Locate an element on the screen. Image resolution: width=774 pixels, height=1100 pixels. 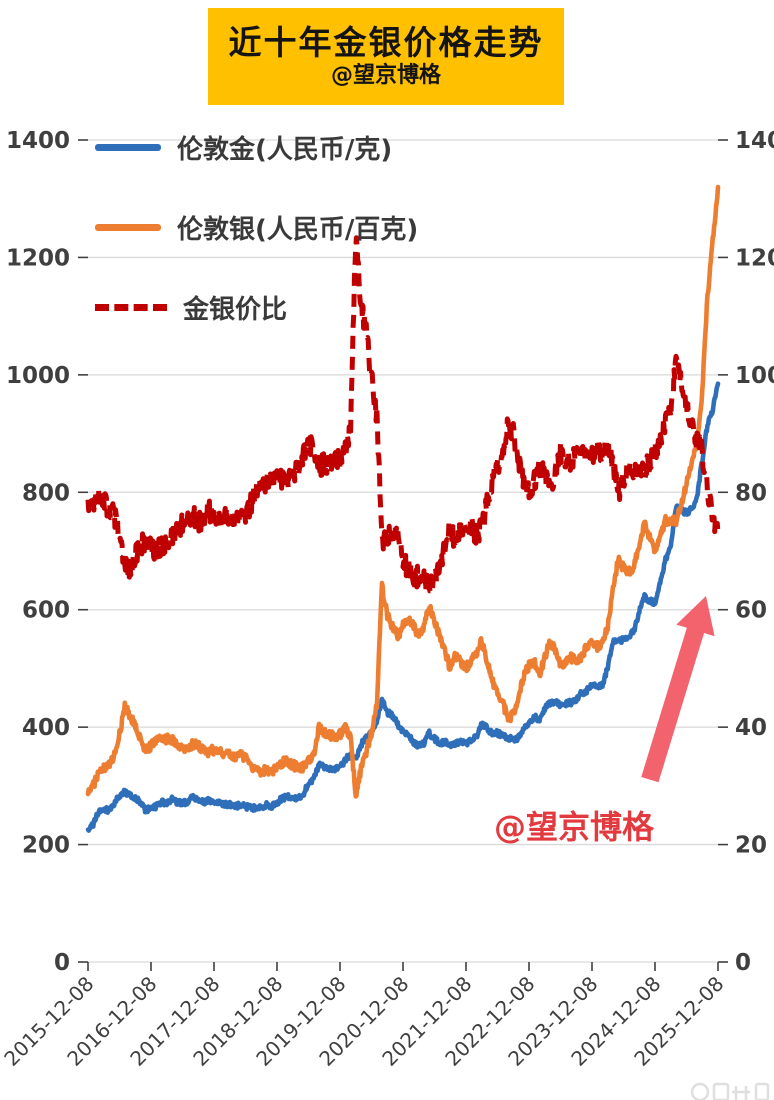
left-axis-label: 200 is located at coordinates (46, 846).